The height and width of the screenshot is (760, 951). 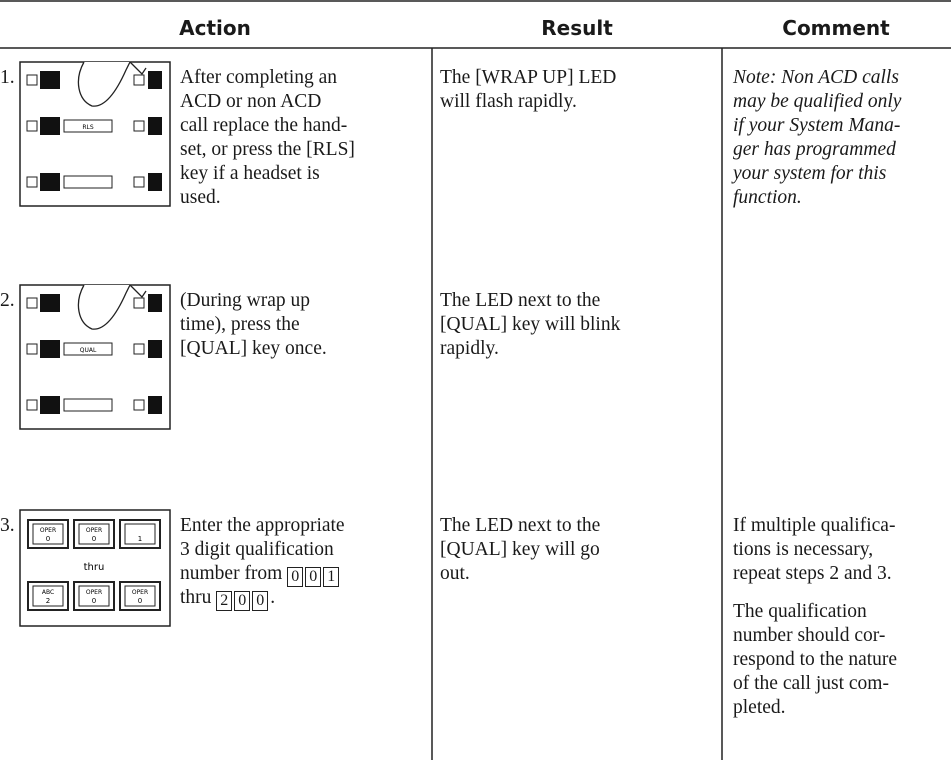 I want to click on action-line: time), press the, so click(x=240, y=324).